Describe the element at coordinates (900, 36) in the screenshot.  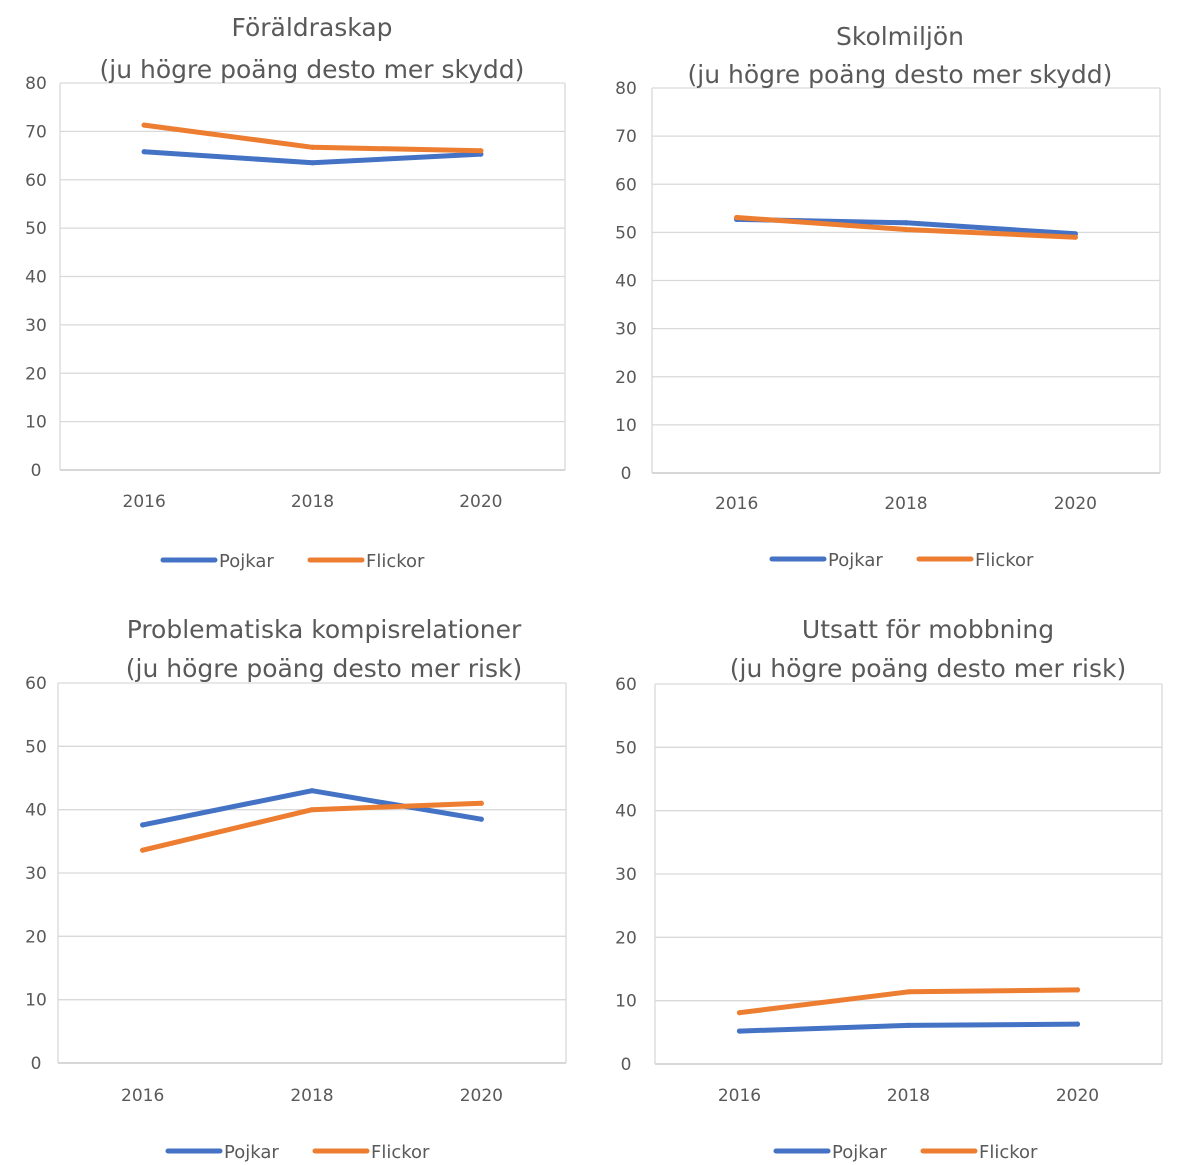
I see `chart-title: Skolmiljön` at that location.